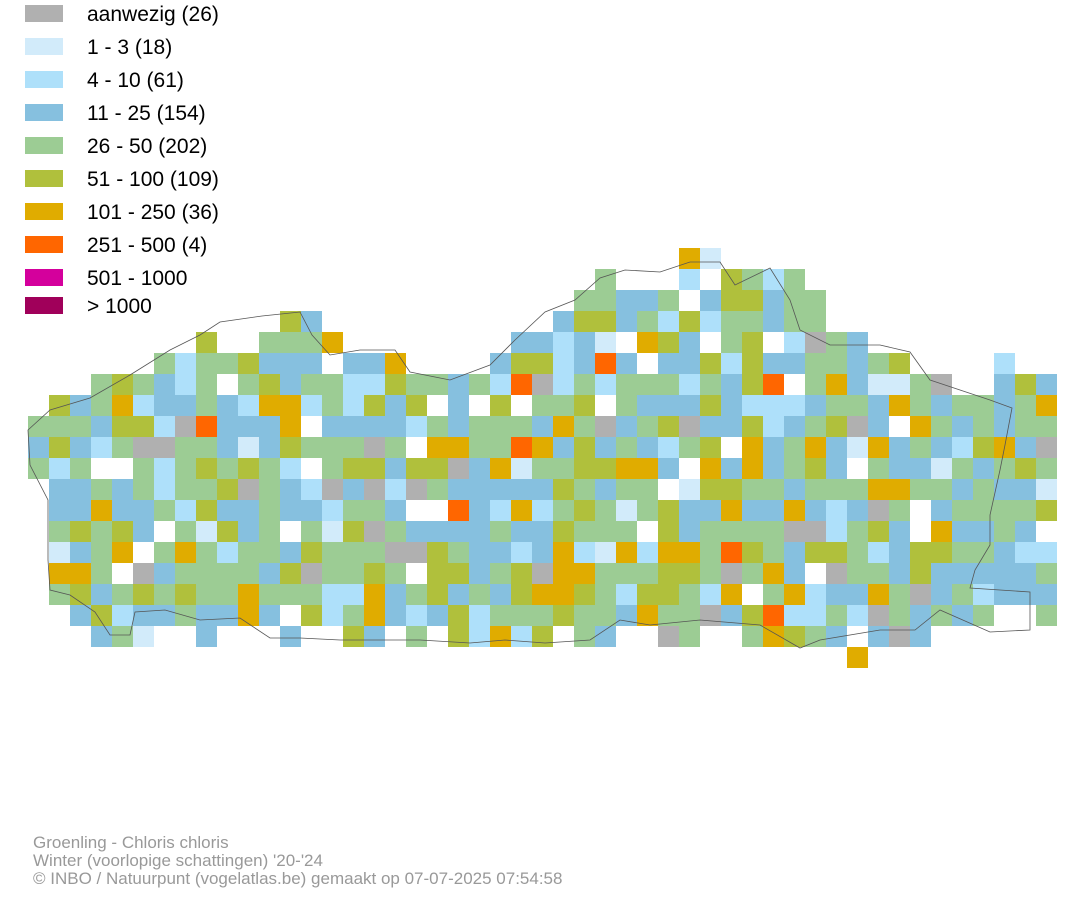  I want to click on legend-item-11-25: 11 - 25 (154), so click(150, 114).